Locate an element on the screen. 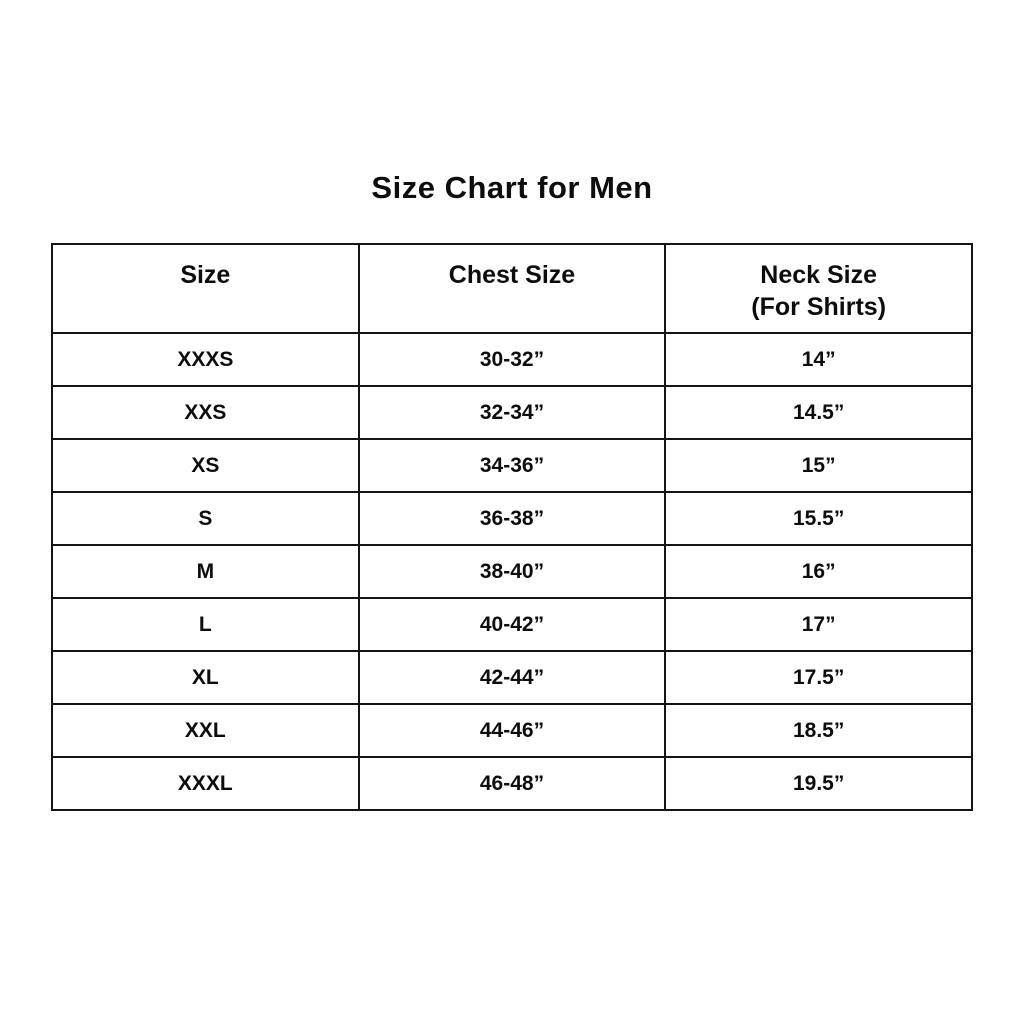  chest-cell: 40-42” is located at coordinates (512, 624).